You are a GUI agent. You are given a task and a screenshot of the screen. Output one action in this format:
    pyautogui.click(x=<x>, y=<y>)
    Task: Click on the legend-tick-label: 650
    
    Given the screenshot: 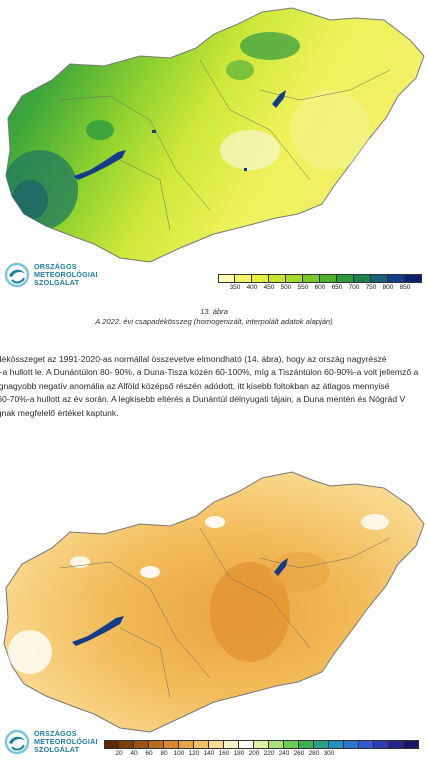 What is the action you would take?
    pyautogui.click(x=337, y=287)
    